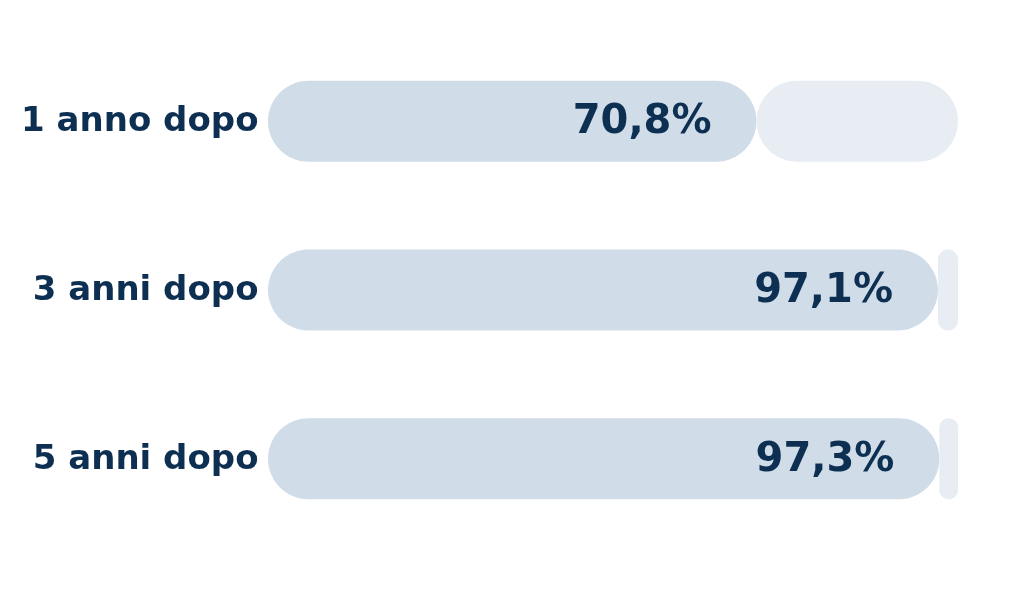 Image resolution: width=1024 pixels, height=600 pixels. What do you see at coordinates (823, 288) in the screenshot?
I see `data-label: 97,1%` at bounding box center [823, 288].